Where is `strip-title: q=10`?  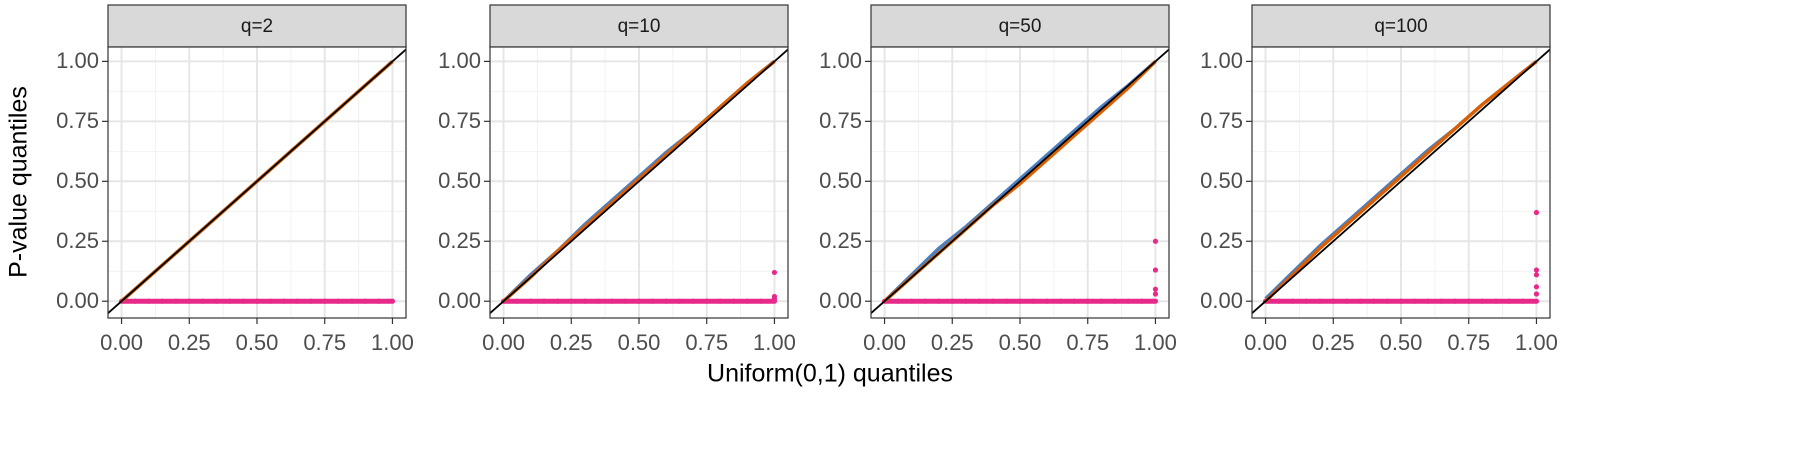
strip-title: q=10 is located at coordinates (639, 26).